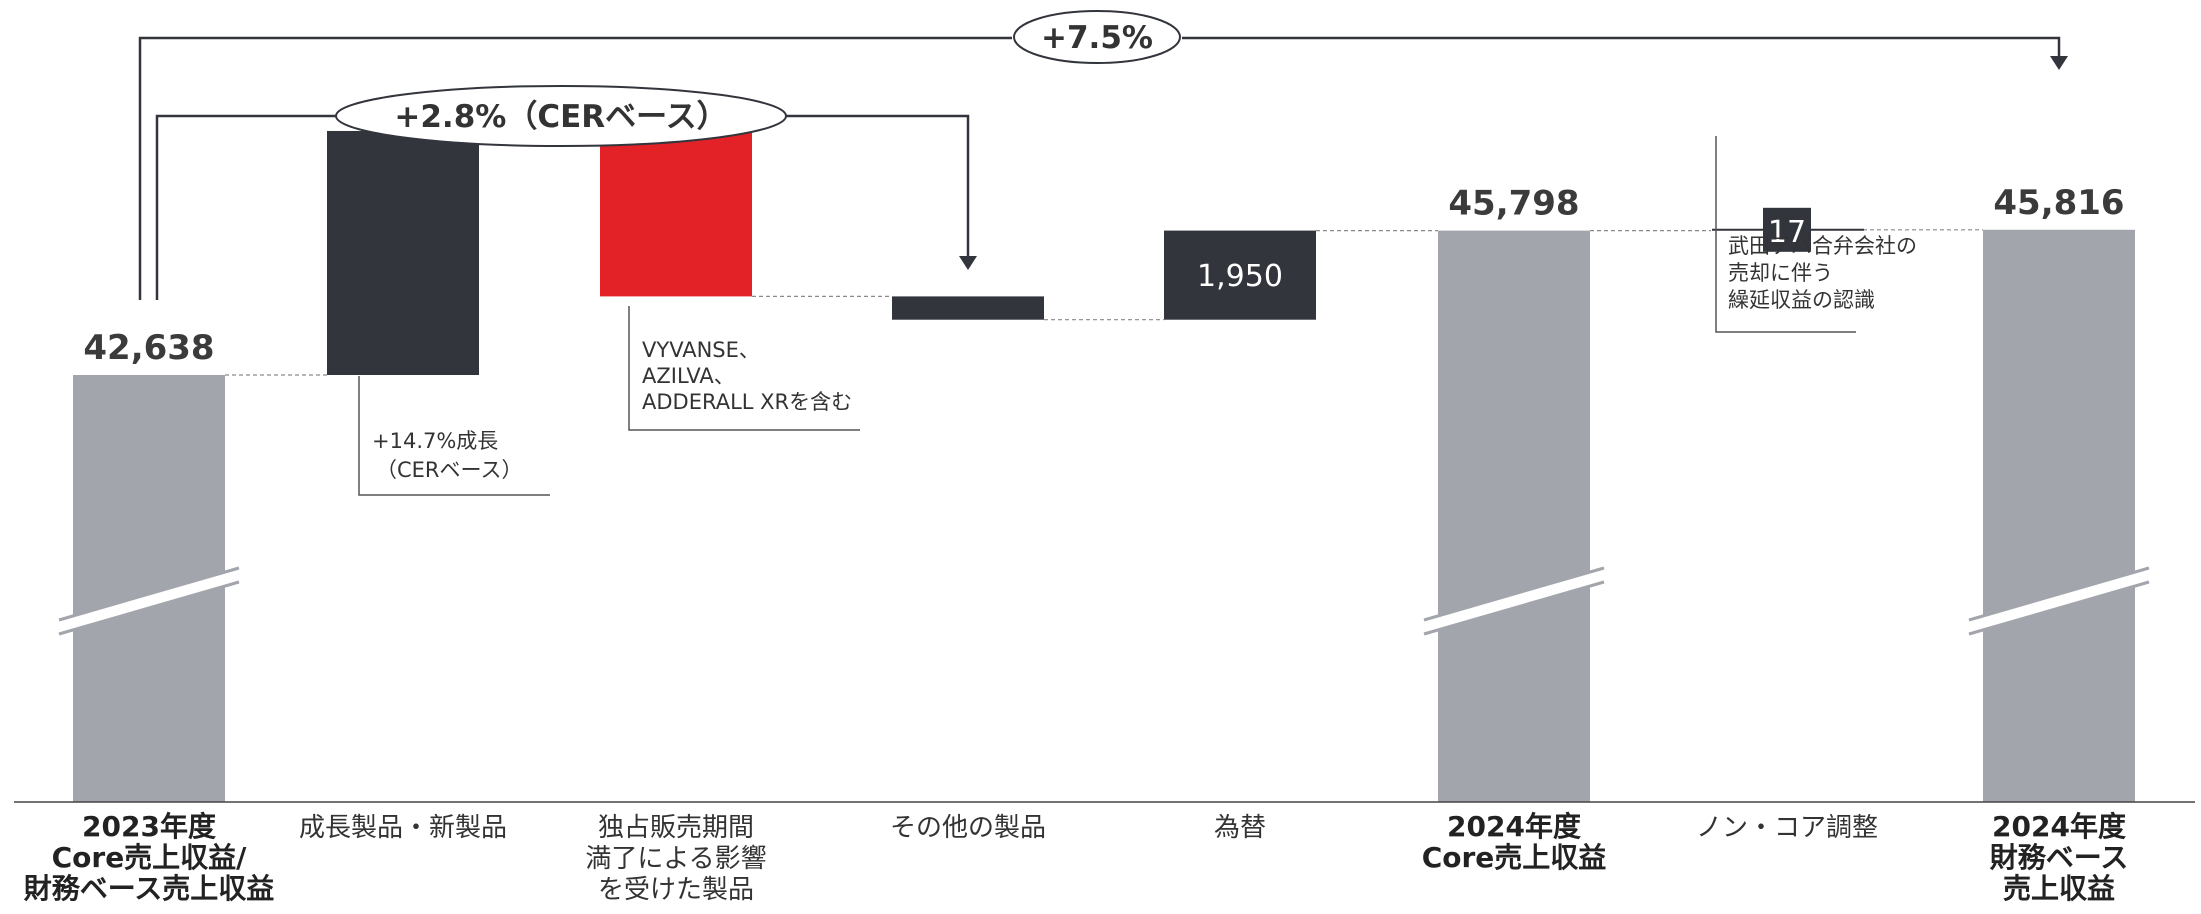  What do you see at coordinates (449, 470) in the screenshot?
I see `note-growth-products: （CERベース）` at bounding box center [449, 470].